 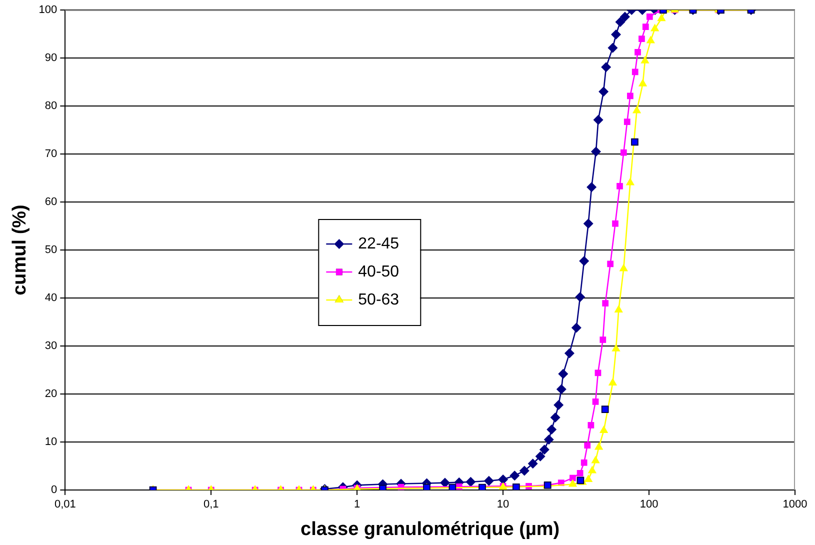 What do you see at coordinates (65, 504) in the screenshot?
I see `x-tick-label: 0,01` at bounding box center [65, 504].